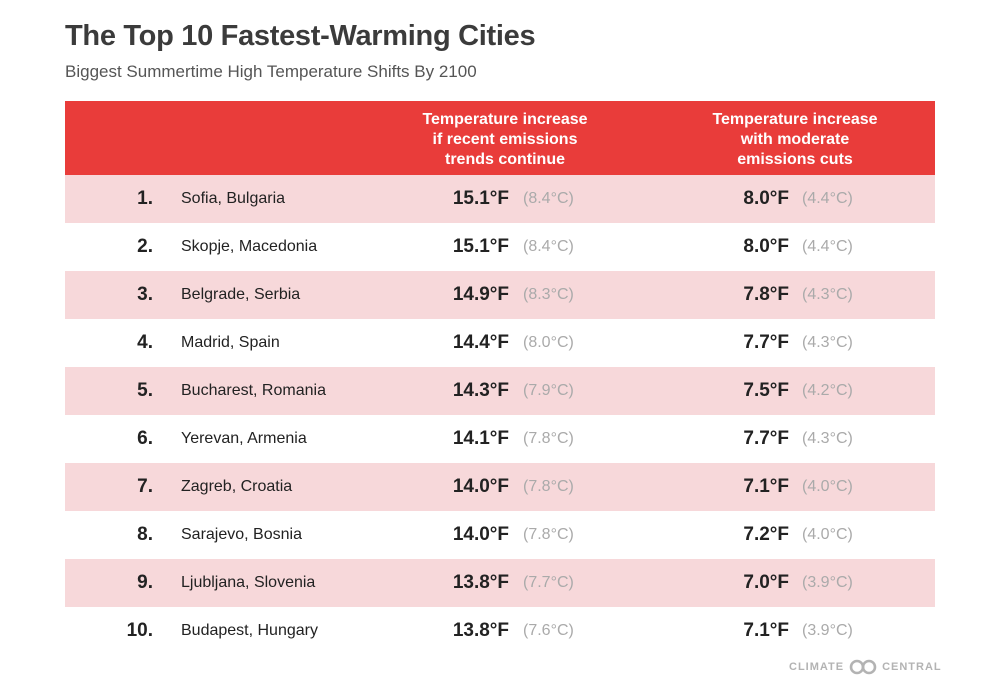 The width and height of the screenshot is (1000, 700). What do you see at coordinates (480, 294) in the screenshot?
I see `trend-fahrenheit-cell: 14.9°F` at bounding box center [480, 294].